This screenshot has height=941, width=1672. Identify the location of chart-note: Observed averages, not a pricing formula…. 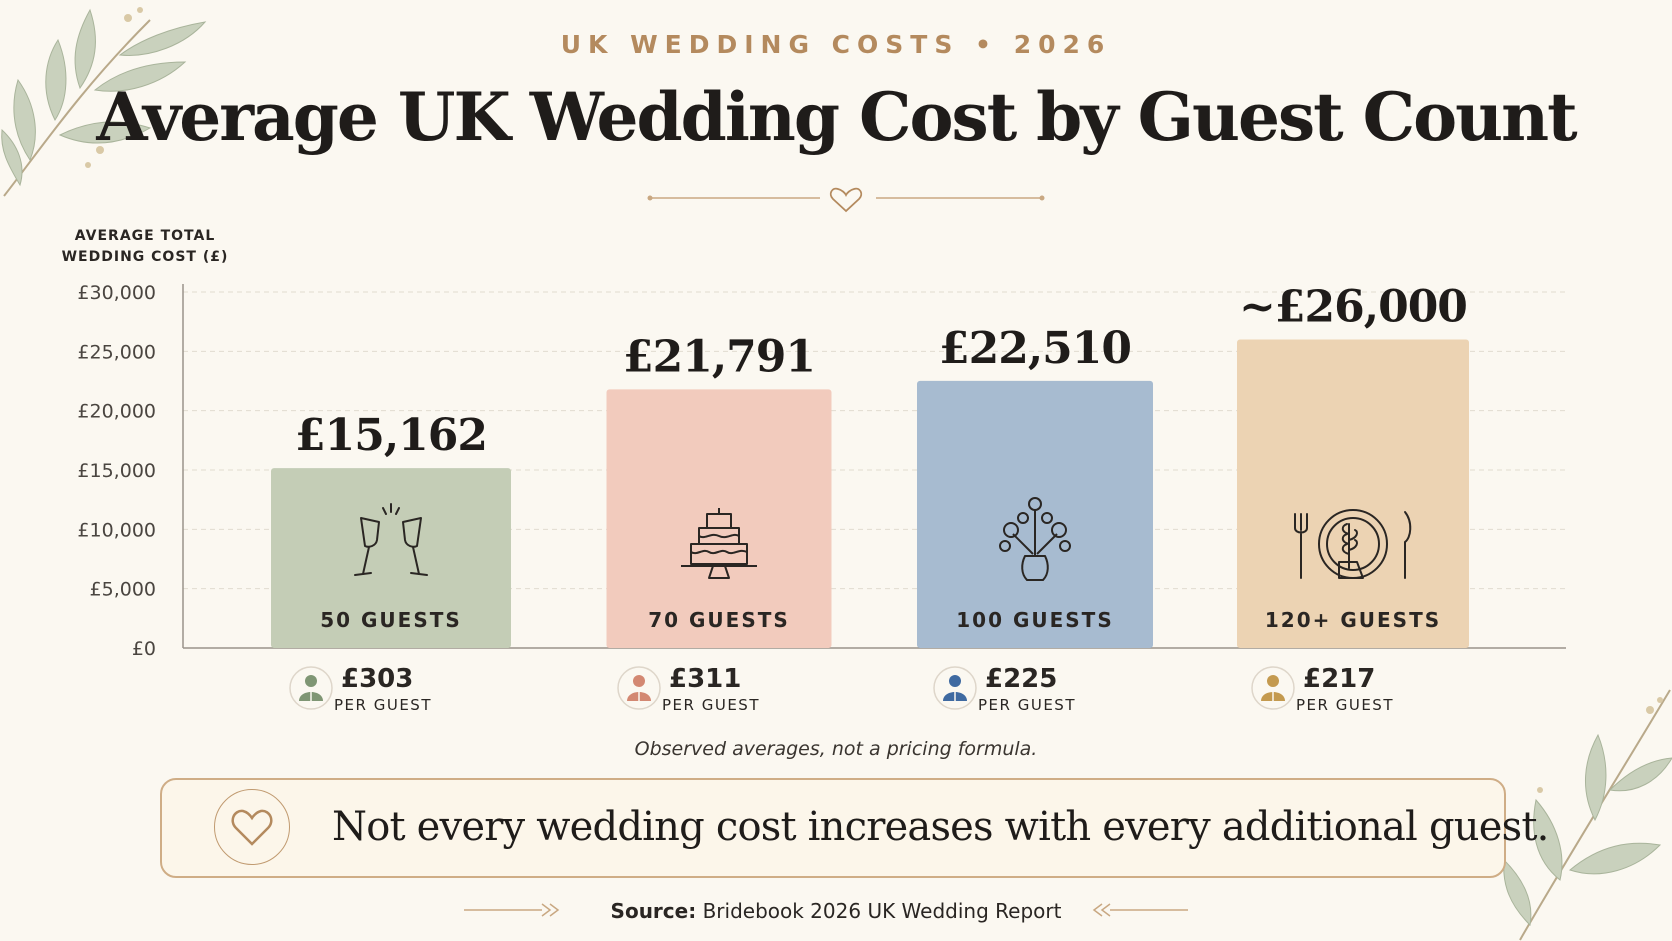
(836, 749).